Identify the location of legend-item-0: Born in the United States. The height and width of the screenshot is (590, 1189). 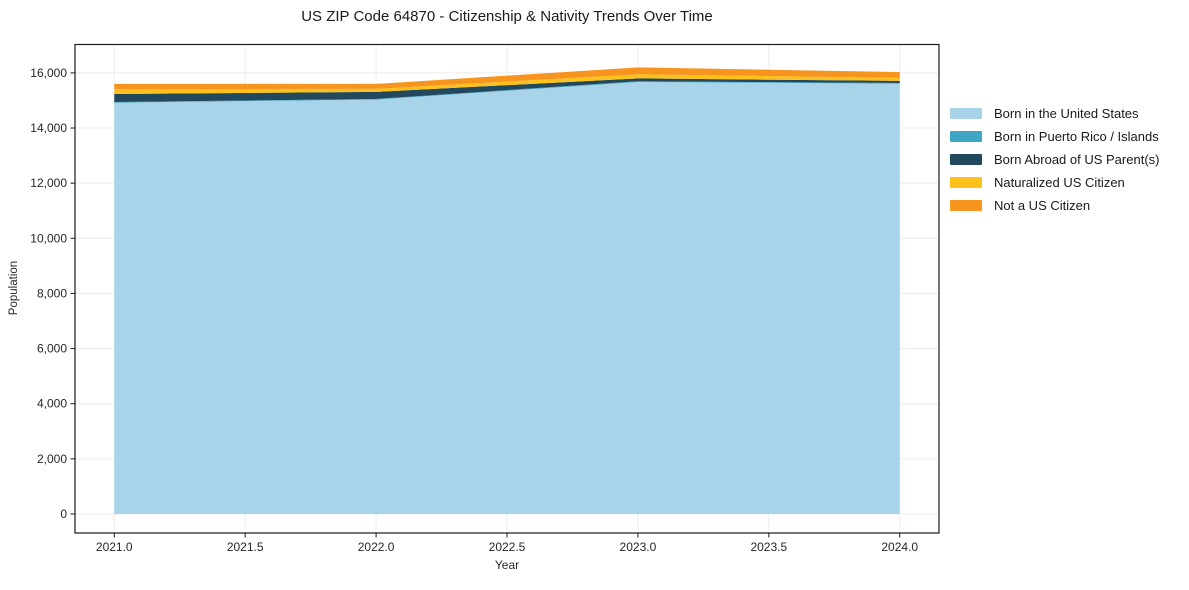
(1054, 113).